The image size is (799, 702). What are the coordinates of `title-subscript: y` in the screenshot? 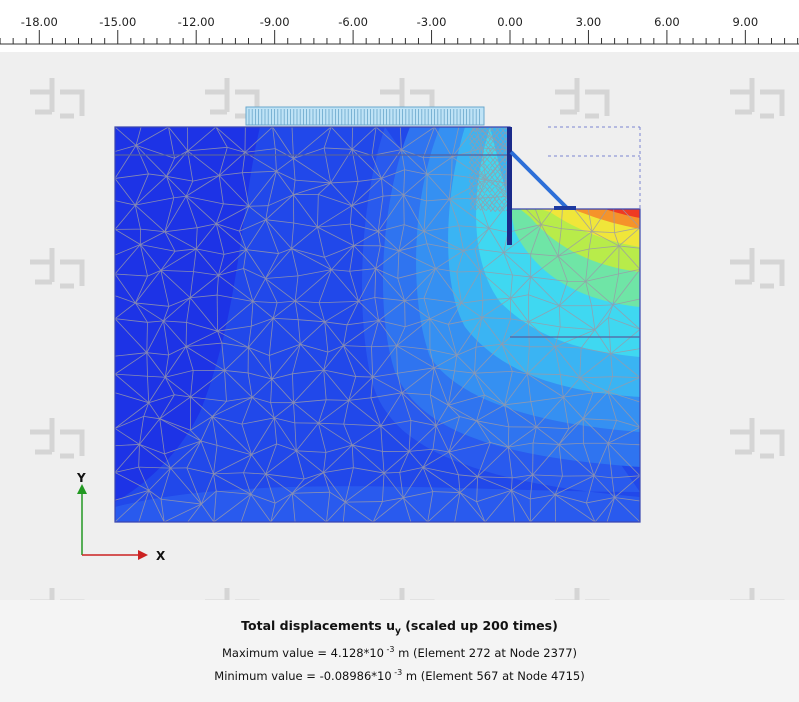 It's located at (397, 631).